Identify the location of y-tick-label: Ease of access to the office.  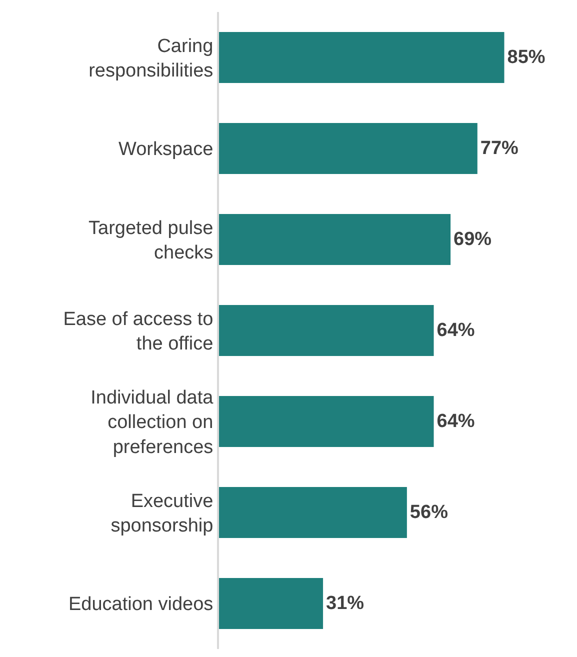
(138, 331).